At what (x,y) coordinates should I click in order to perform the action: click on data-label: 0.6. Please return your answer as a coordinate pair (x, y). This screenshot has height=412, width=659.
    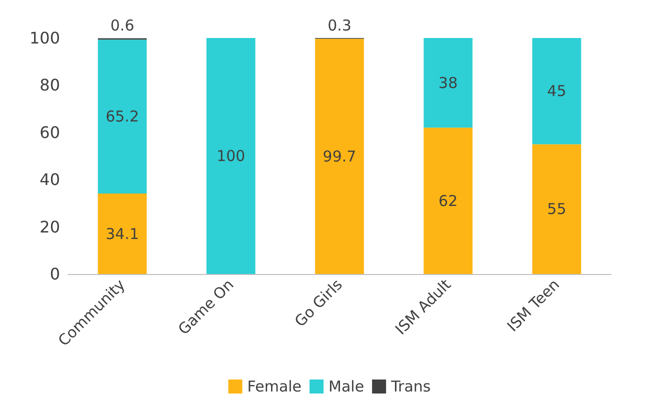
    Looking at the image, I should click on (122, 25).